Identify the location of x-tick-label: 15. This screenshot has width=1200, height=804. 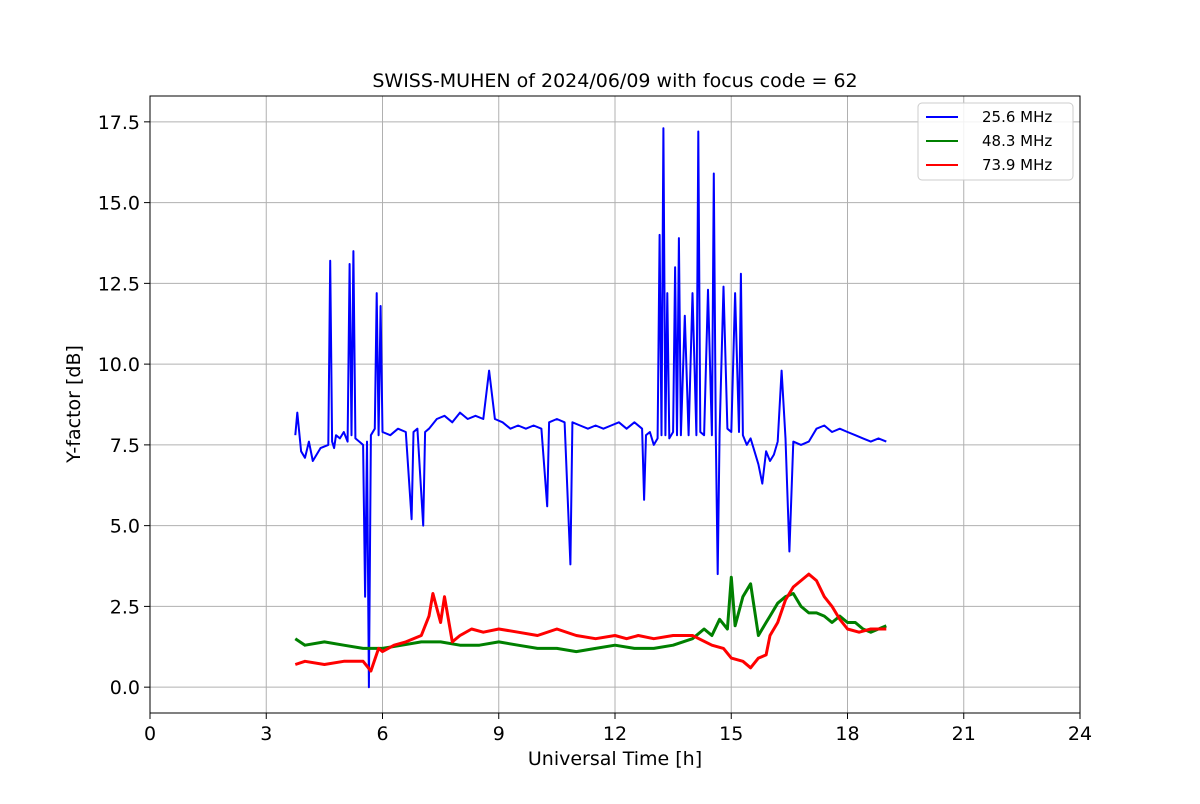
(731, 734).